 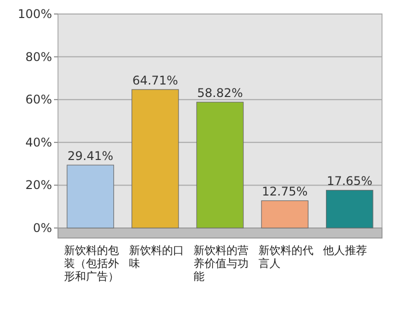 I want to click on x-tick-label: 新饮料的营养价值与功能, so click(x=221, y=263).